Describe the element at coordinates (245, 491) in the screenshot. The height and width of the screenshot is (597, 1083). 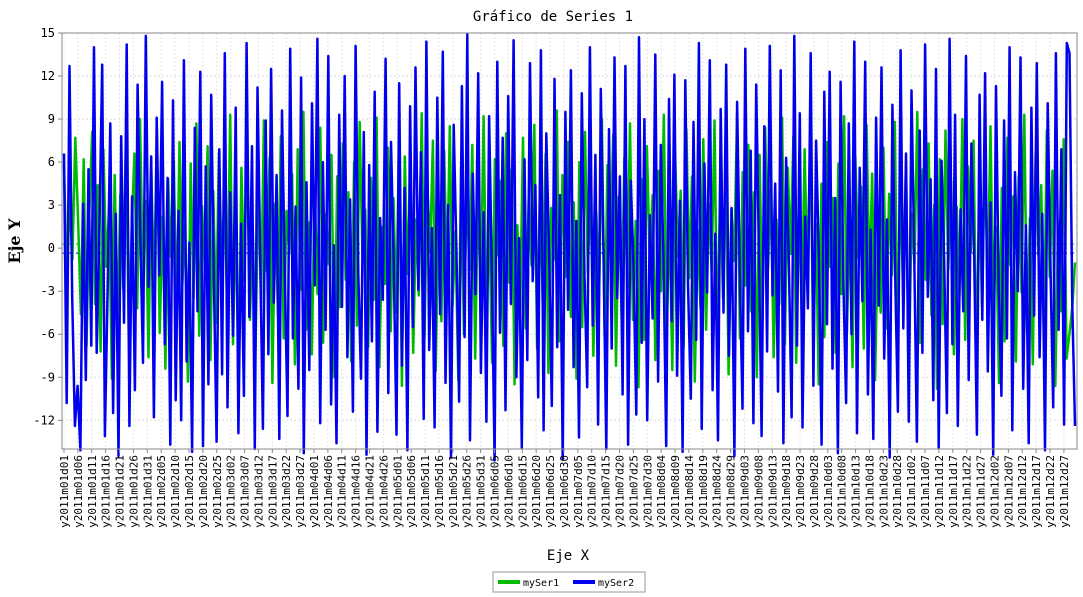
I see `x-tick-label: y2011m03d07` at that location.